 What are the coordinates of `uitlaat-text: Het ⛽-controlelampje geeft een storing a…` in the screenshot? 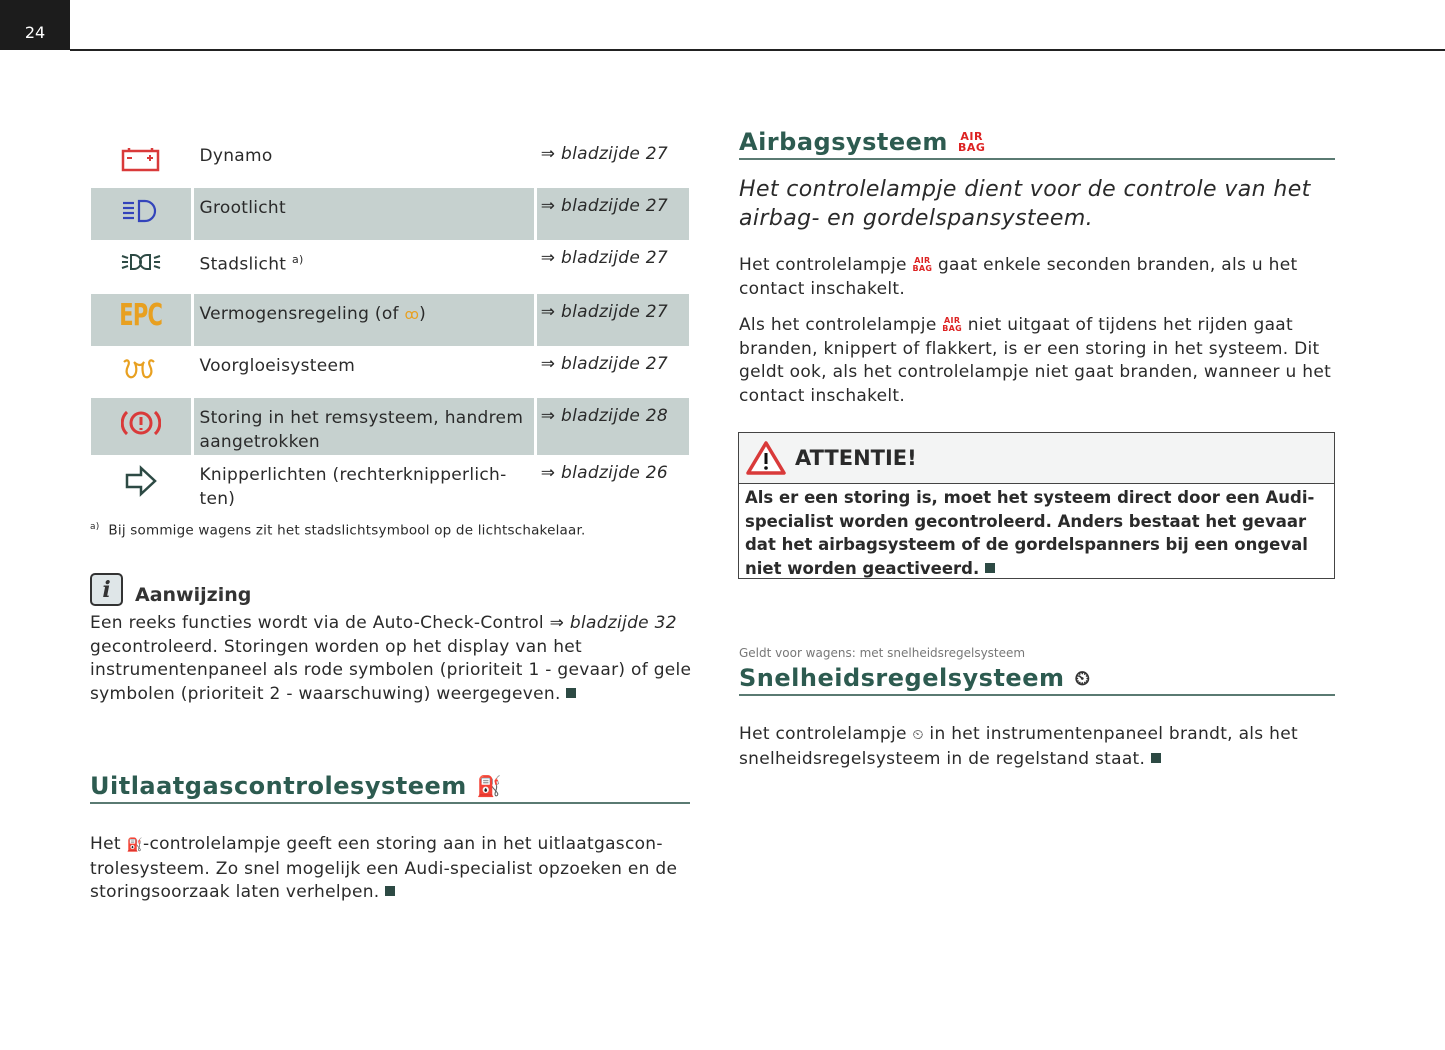 It's located at (384, 868).